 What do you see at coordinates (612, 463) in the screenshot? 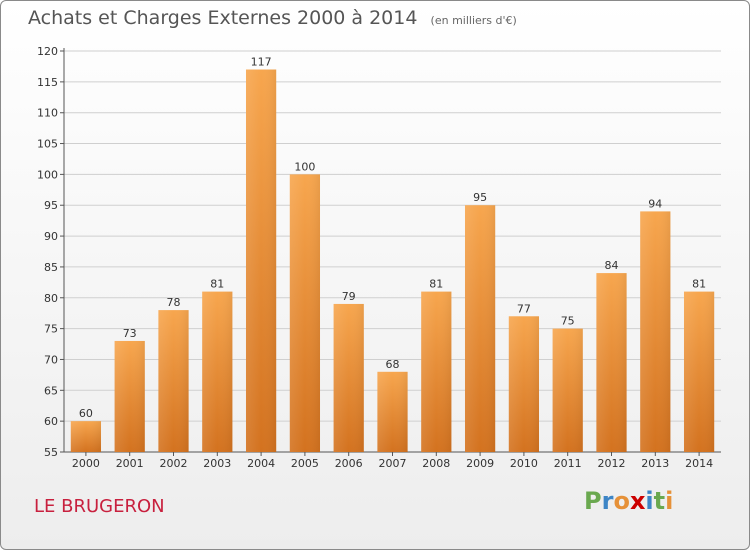
I see `x-tick-label: 2012` at bounding box center [612, 463].